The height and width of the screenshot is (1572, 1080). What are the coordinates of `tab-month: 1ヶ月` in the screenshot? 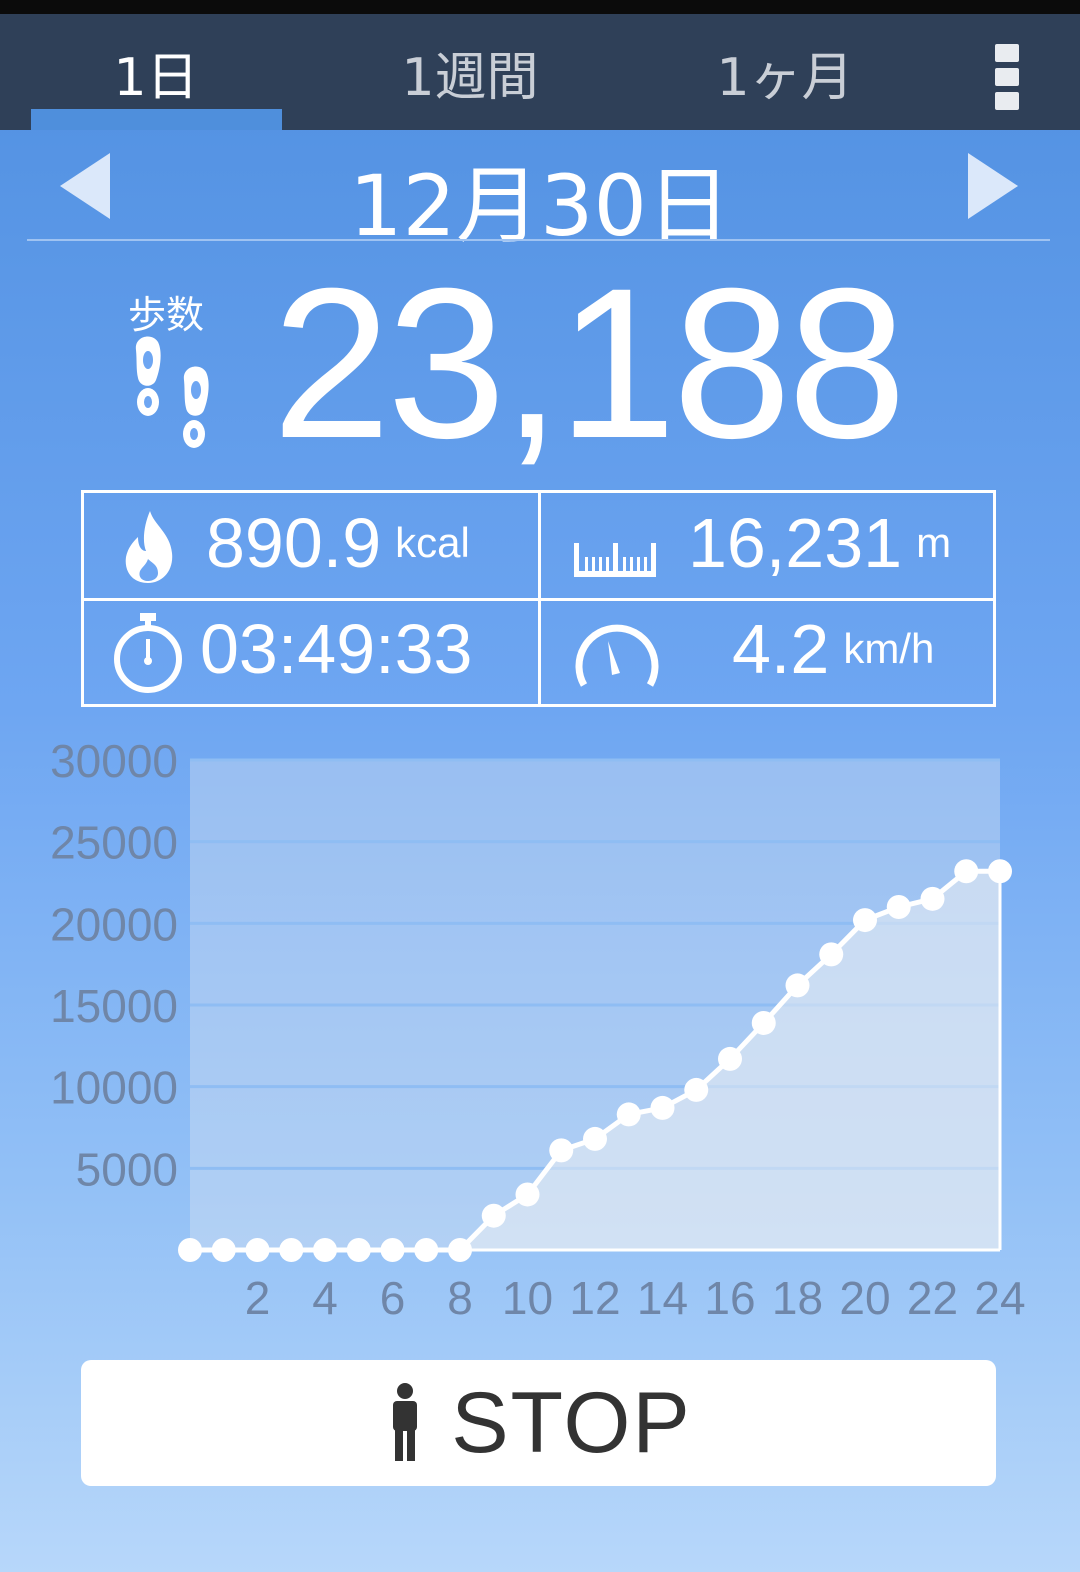 It's located at (785, 77).